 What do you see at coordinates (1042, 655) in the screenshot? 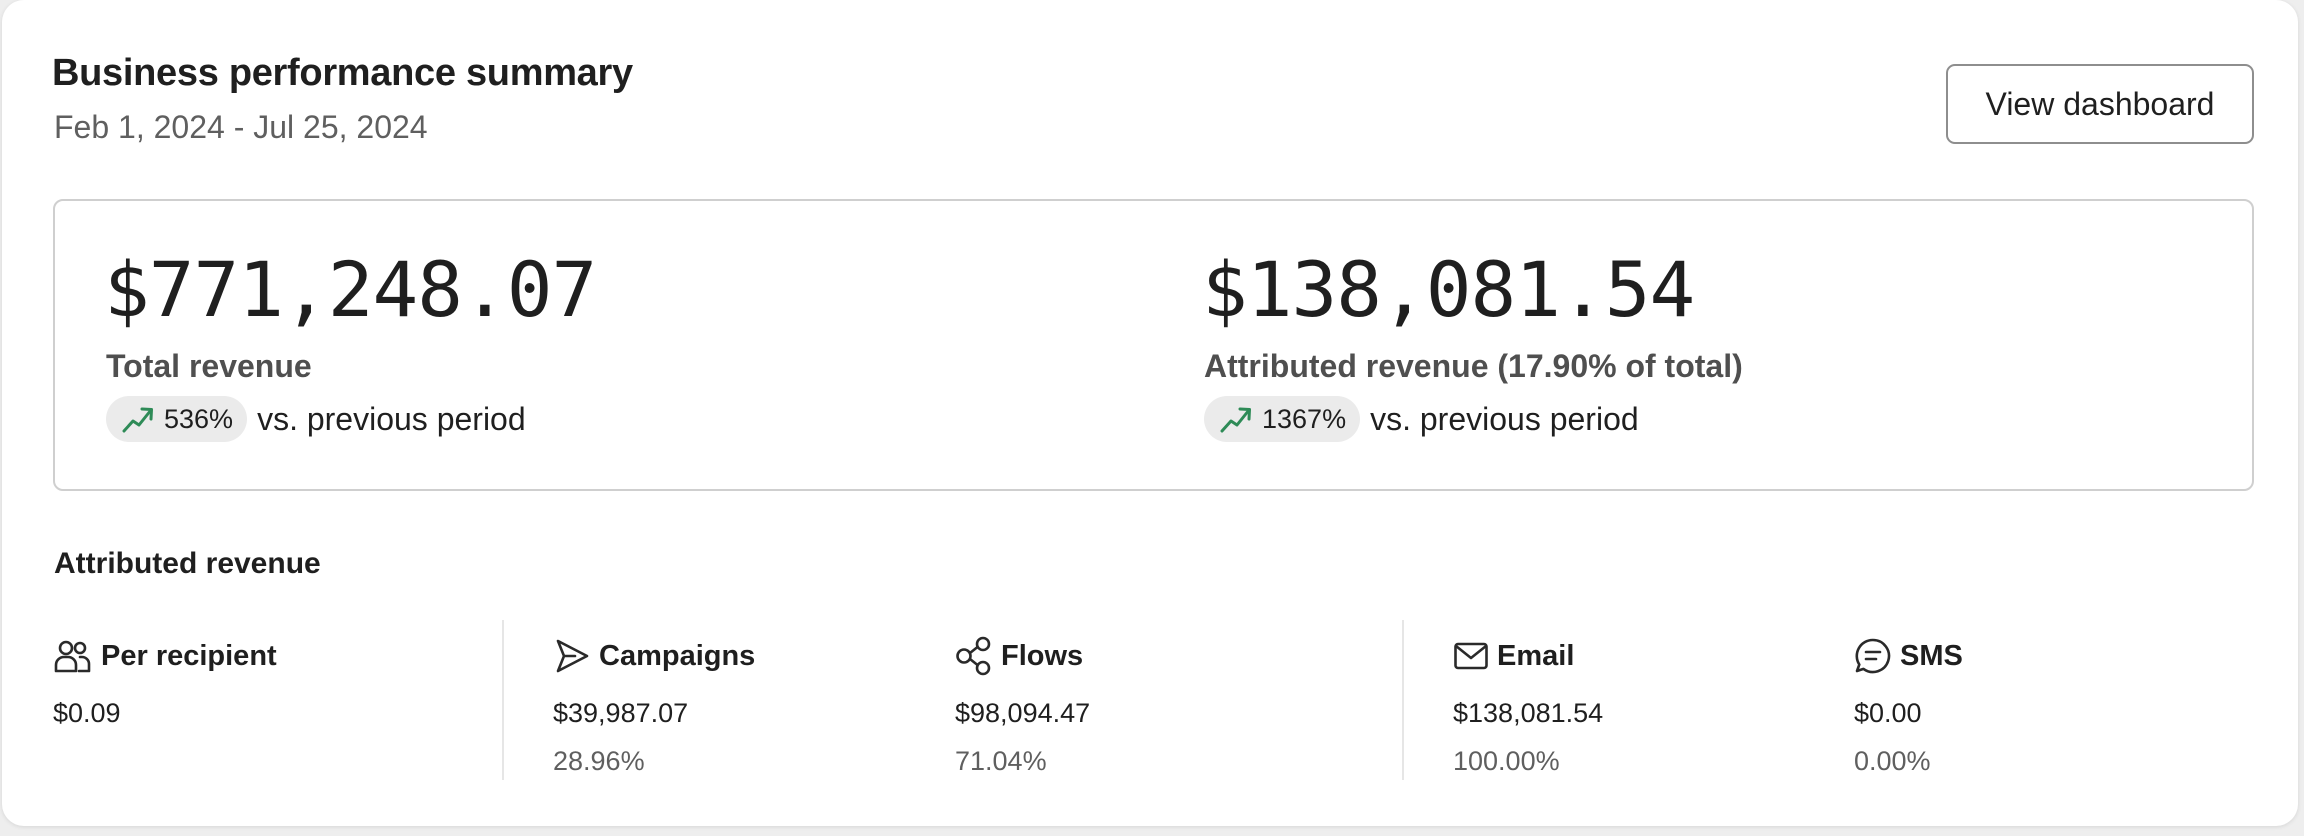
I see `flows-label: Flows` at bounding box center [1042, 655].